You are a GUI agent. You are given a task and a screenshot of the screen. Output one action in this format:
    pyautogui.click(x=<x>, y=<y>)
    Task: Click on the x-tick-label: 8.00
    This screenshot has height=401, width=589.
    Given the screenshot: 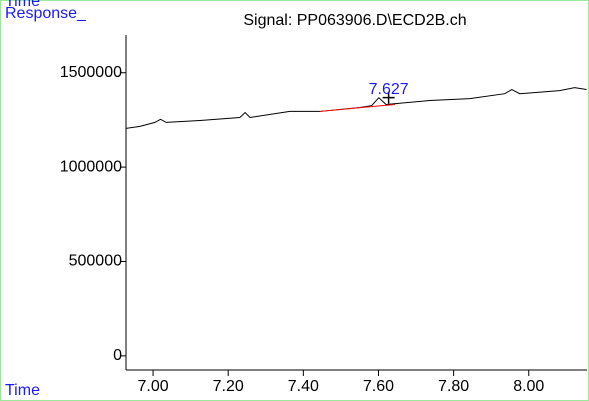 What is the action you would take?
    pyautogui.click(x=528, y=386)
    